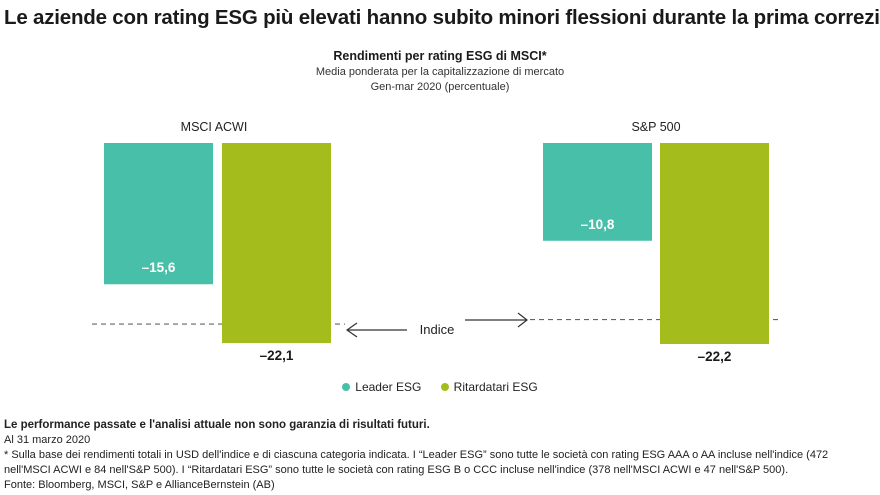 This screenshot has width=880, height=495. Describe the element at coordinates (159, 267) in the screenshot. I see `data-label: –15,6` at that location.